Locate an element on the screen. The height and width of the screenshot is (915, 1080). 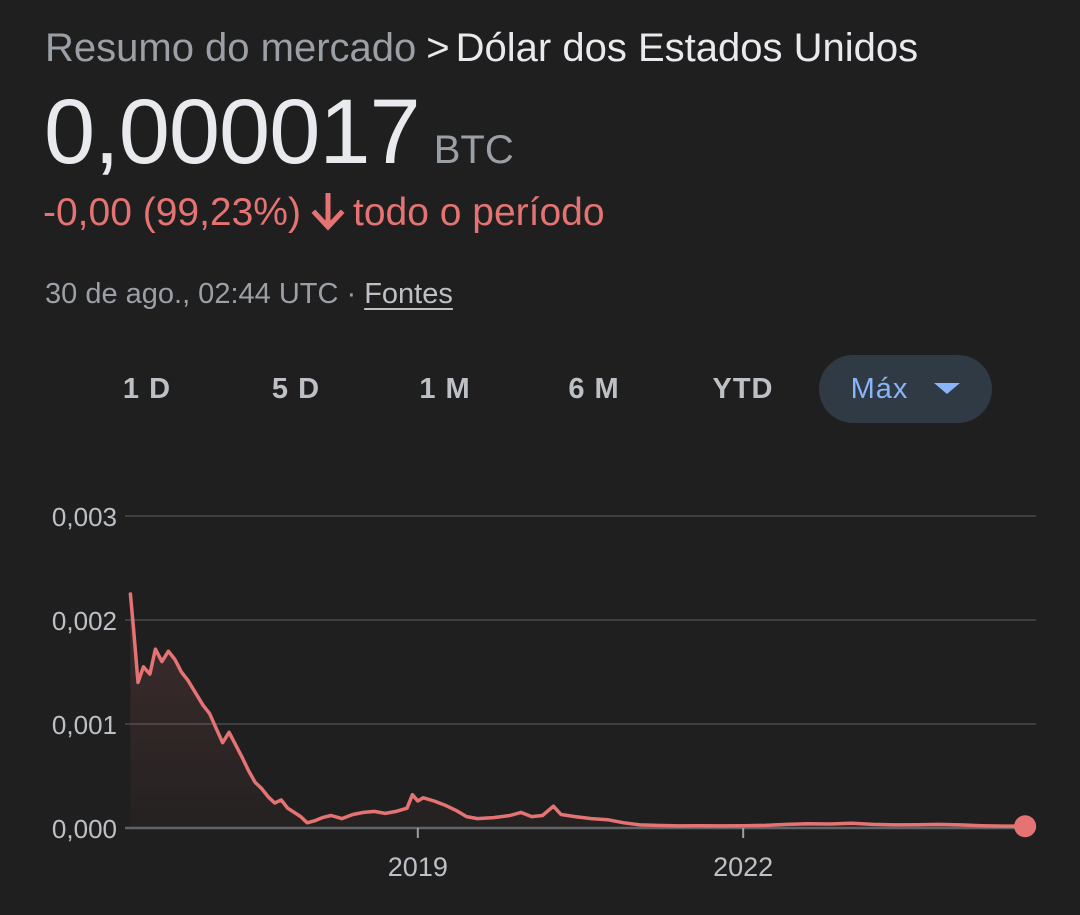
price-change: -0,00 (99,23%) todo o período is located at coordinates (324, 213).